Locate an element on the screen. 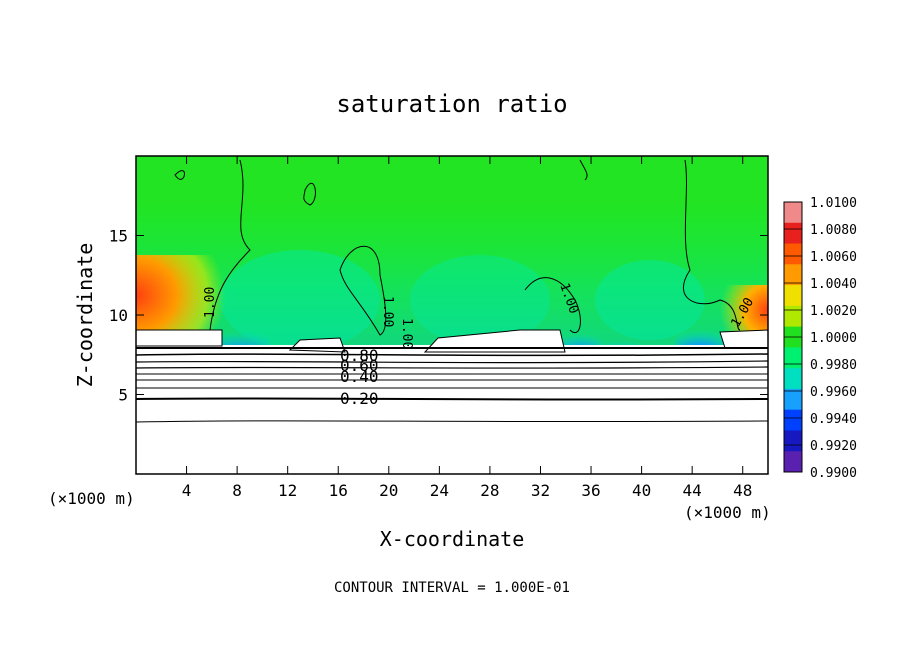 The height and width of the screenshot is (654, 904). colorbar-tick-label: 1.0040 is located at coordinates (833, 284).